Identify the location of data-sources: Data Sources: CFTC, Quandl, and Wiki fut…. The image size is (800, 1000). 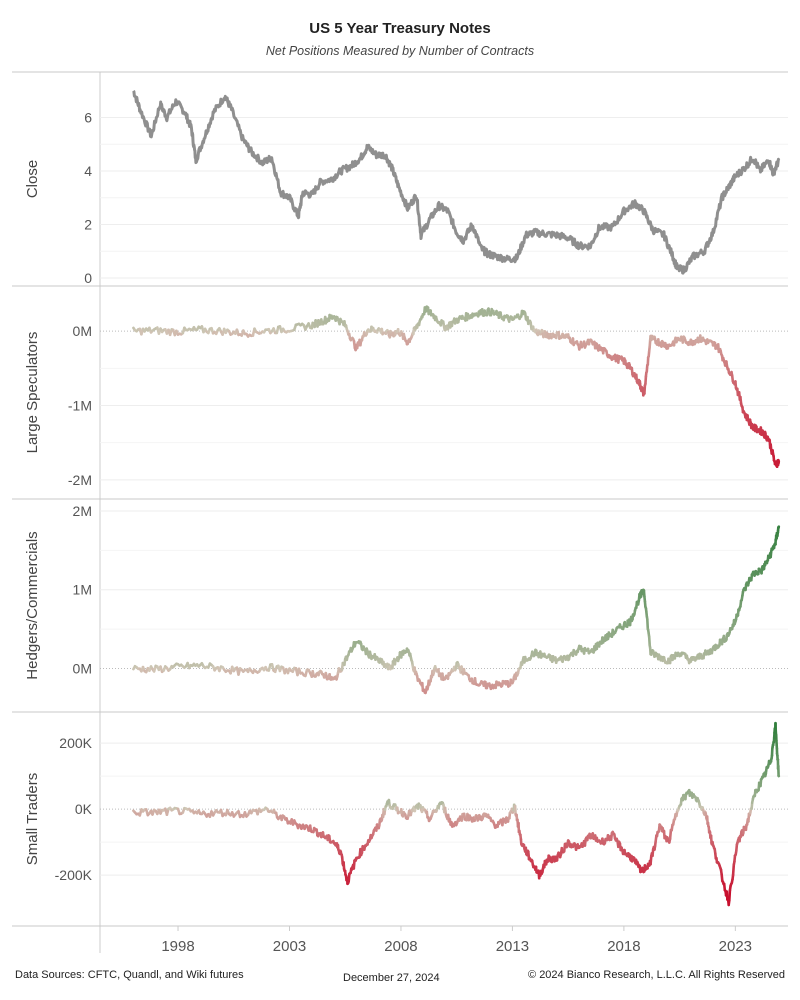
(129, 975).